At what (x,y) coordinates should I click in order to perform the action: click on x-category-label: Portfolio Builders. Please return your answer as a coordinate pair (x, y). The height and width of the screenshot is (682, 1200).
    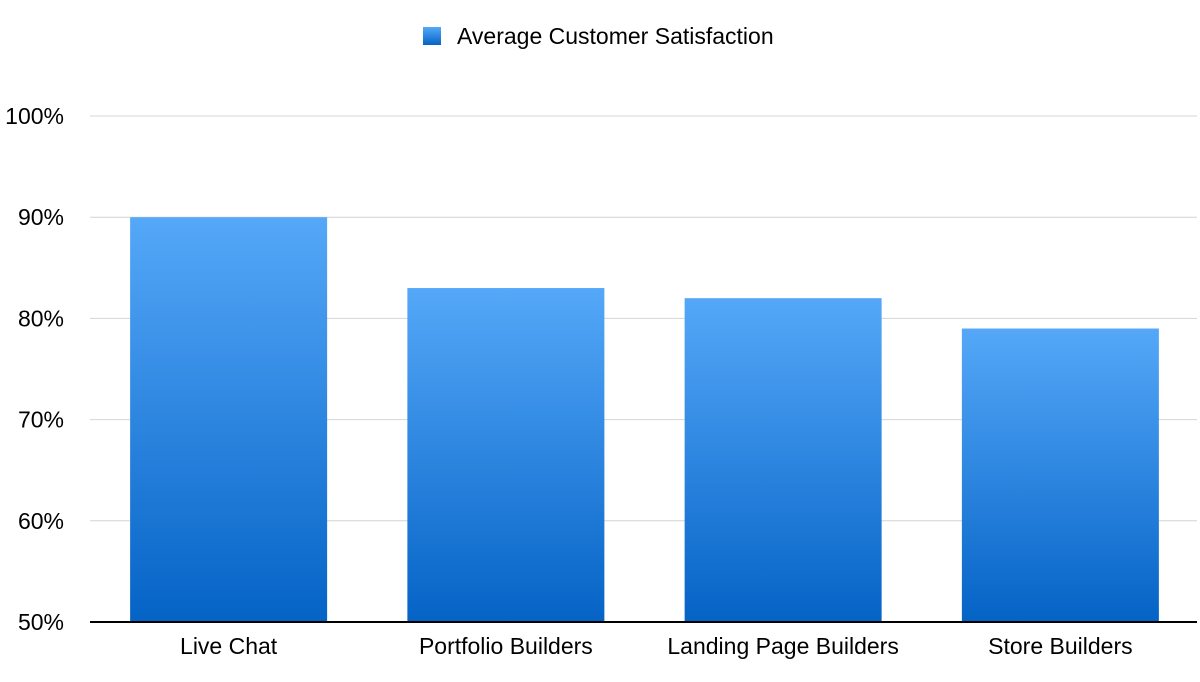
    Looking at the image, I should click on (506, 646).